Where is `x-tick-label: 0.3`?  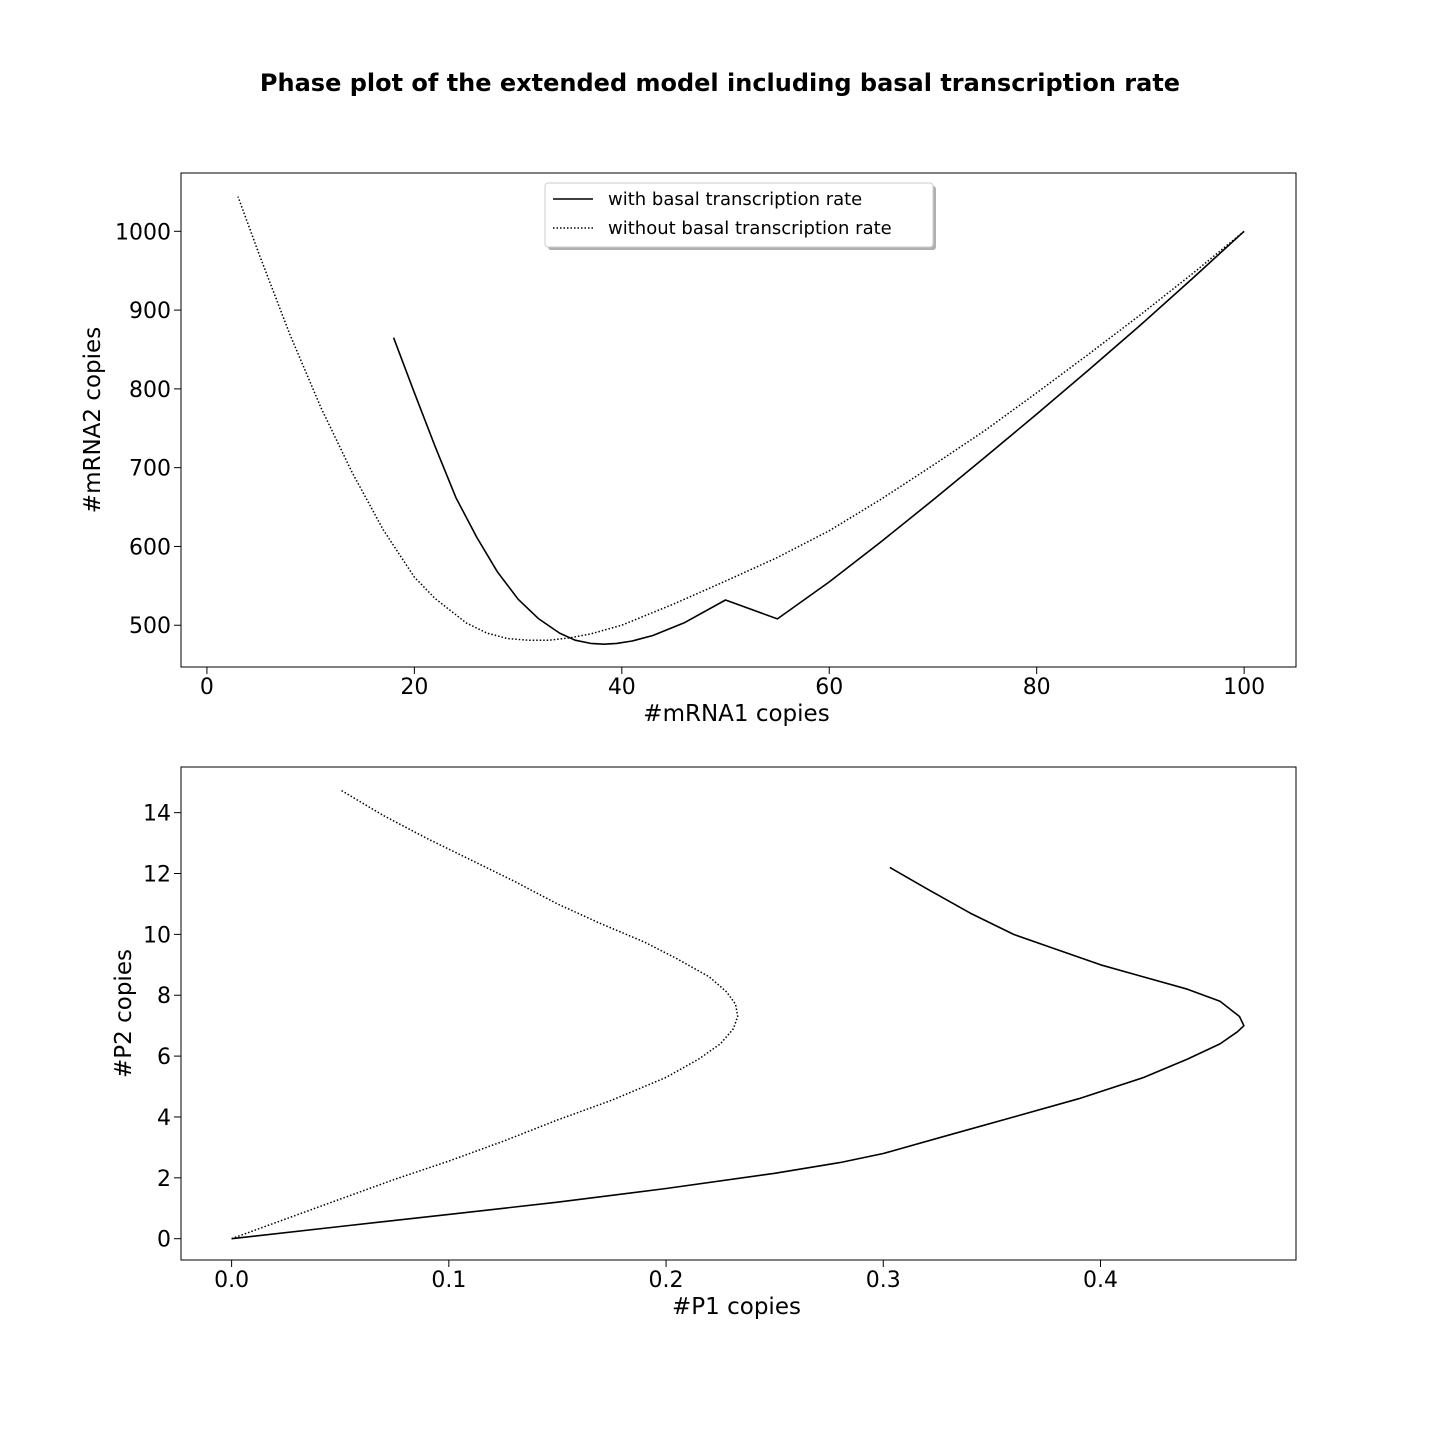 x-tick-label: 0.3 is located at coordinates (883, 1280).